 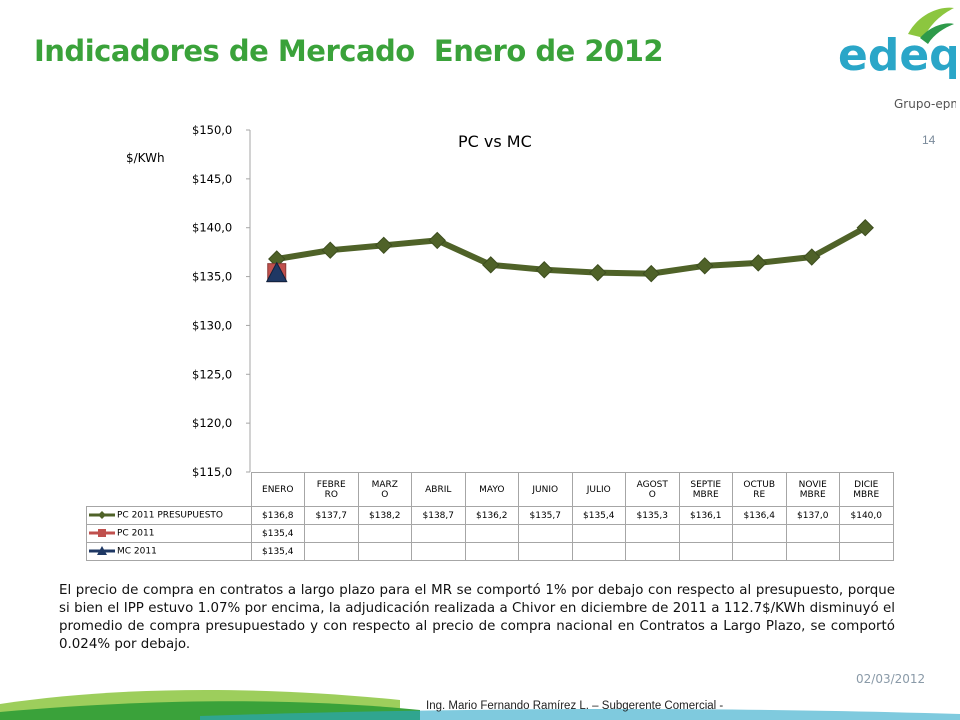 I want to click on page-number: 14, so click(x=929, y=140).